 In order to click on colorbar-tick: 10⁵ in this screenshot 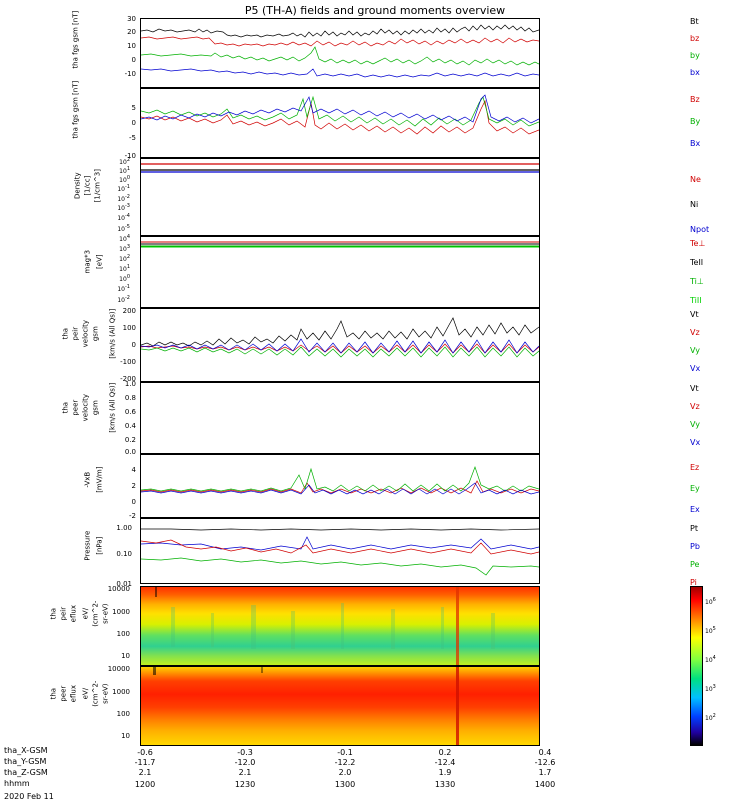, I will do `click(710, 630)`.